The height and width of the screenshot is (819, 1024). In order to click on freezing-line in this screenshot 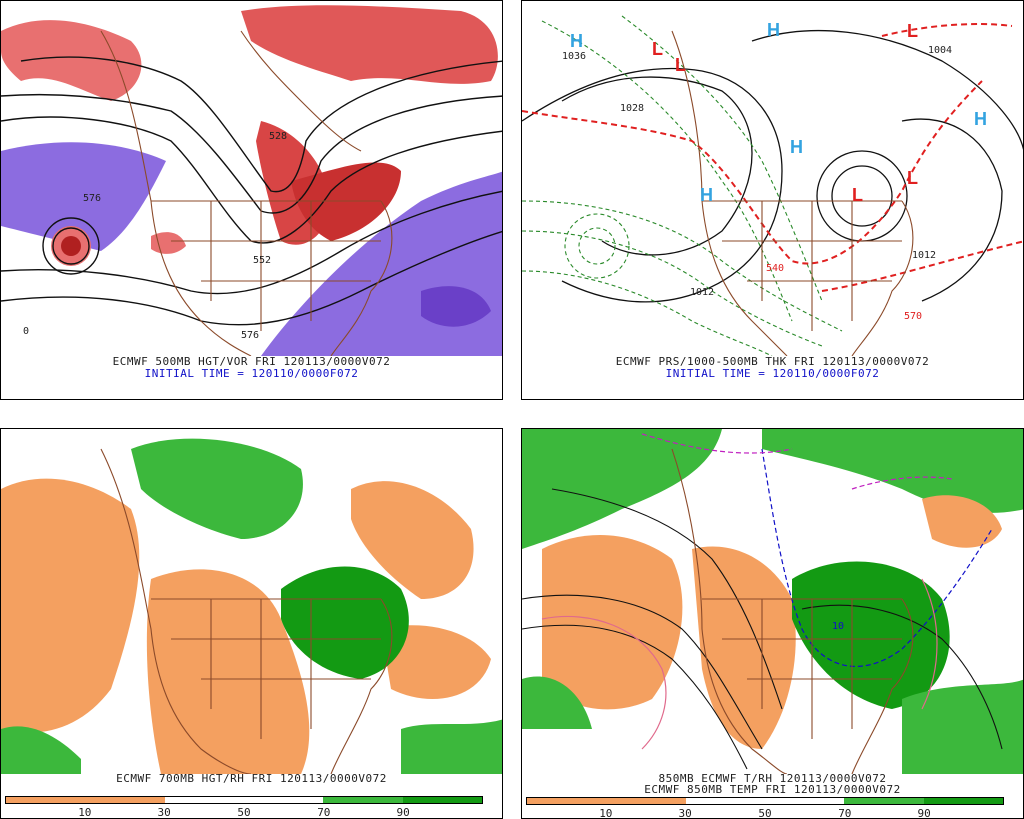, I will do `click(877, 557)`.